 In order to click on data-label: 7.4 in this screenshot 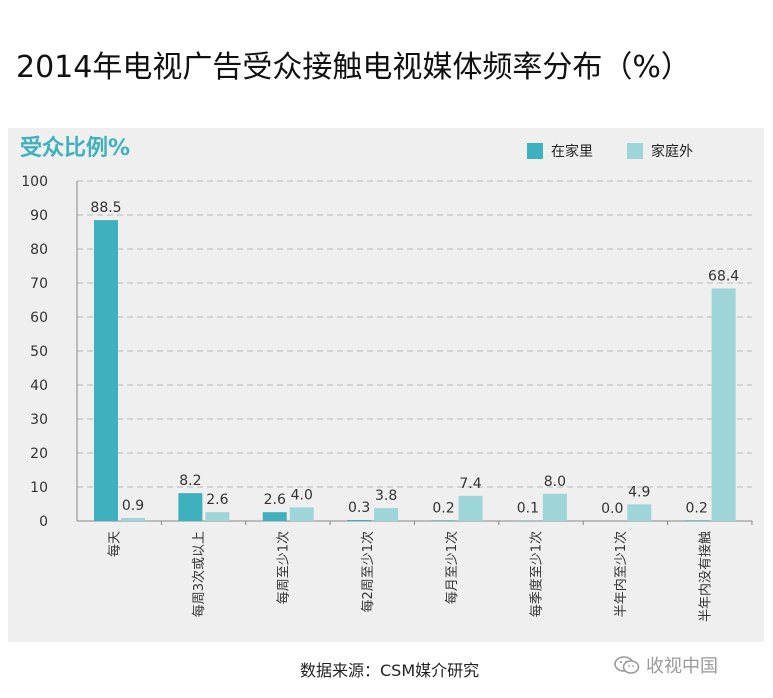, I will do `click(470, 484)`.